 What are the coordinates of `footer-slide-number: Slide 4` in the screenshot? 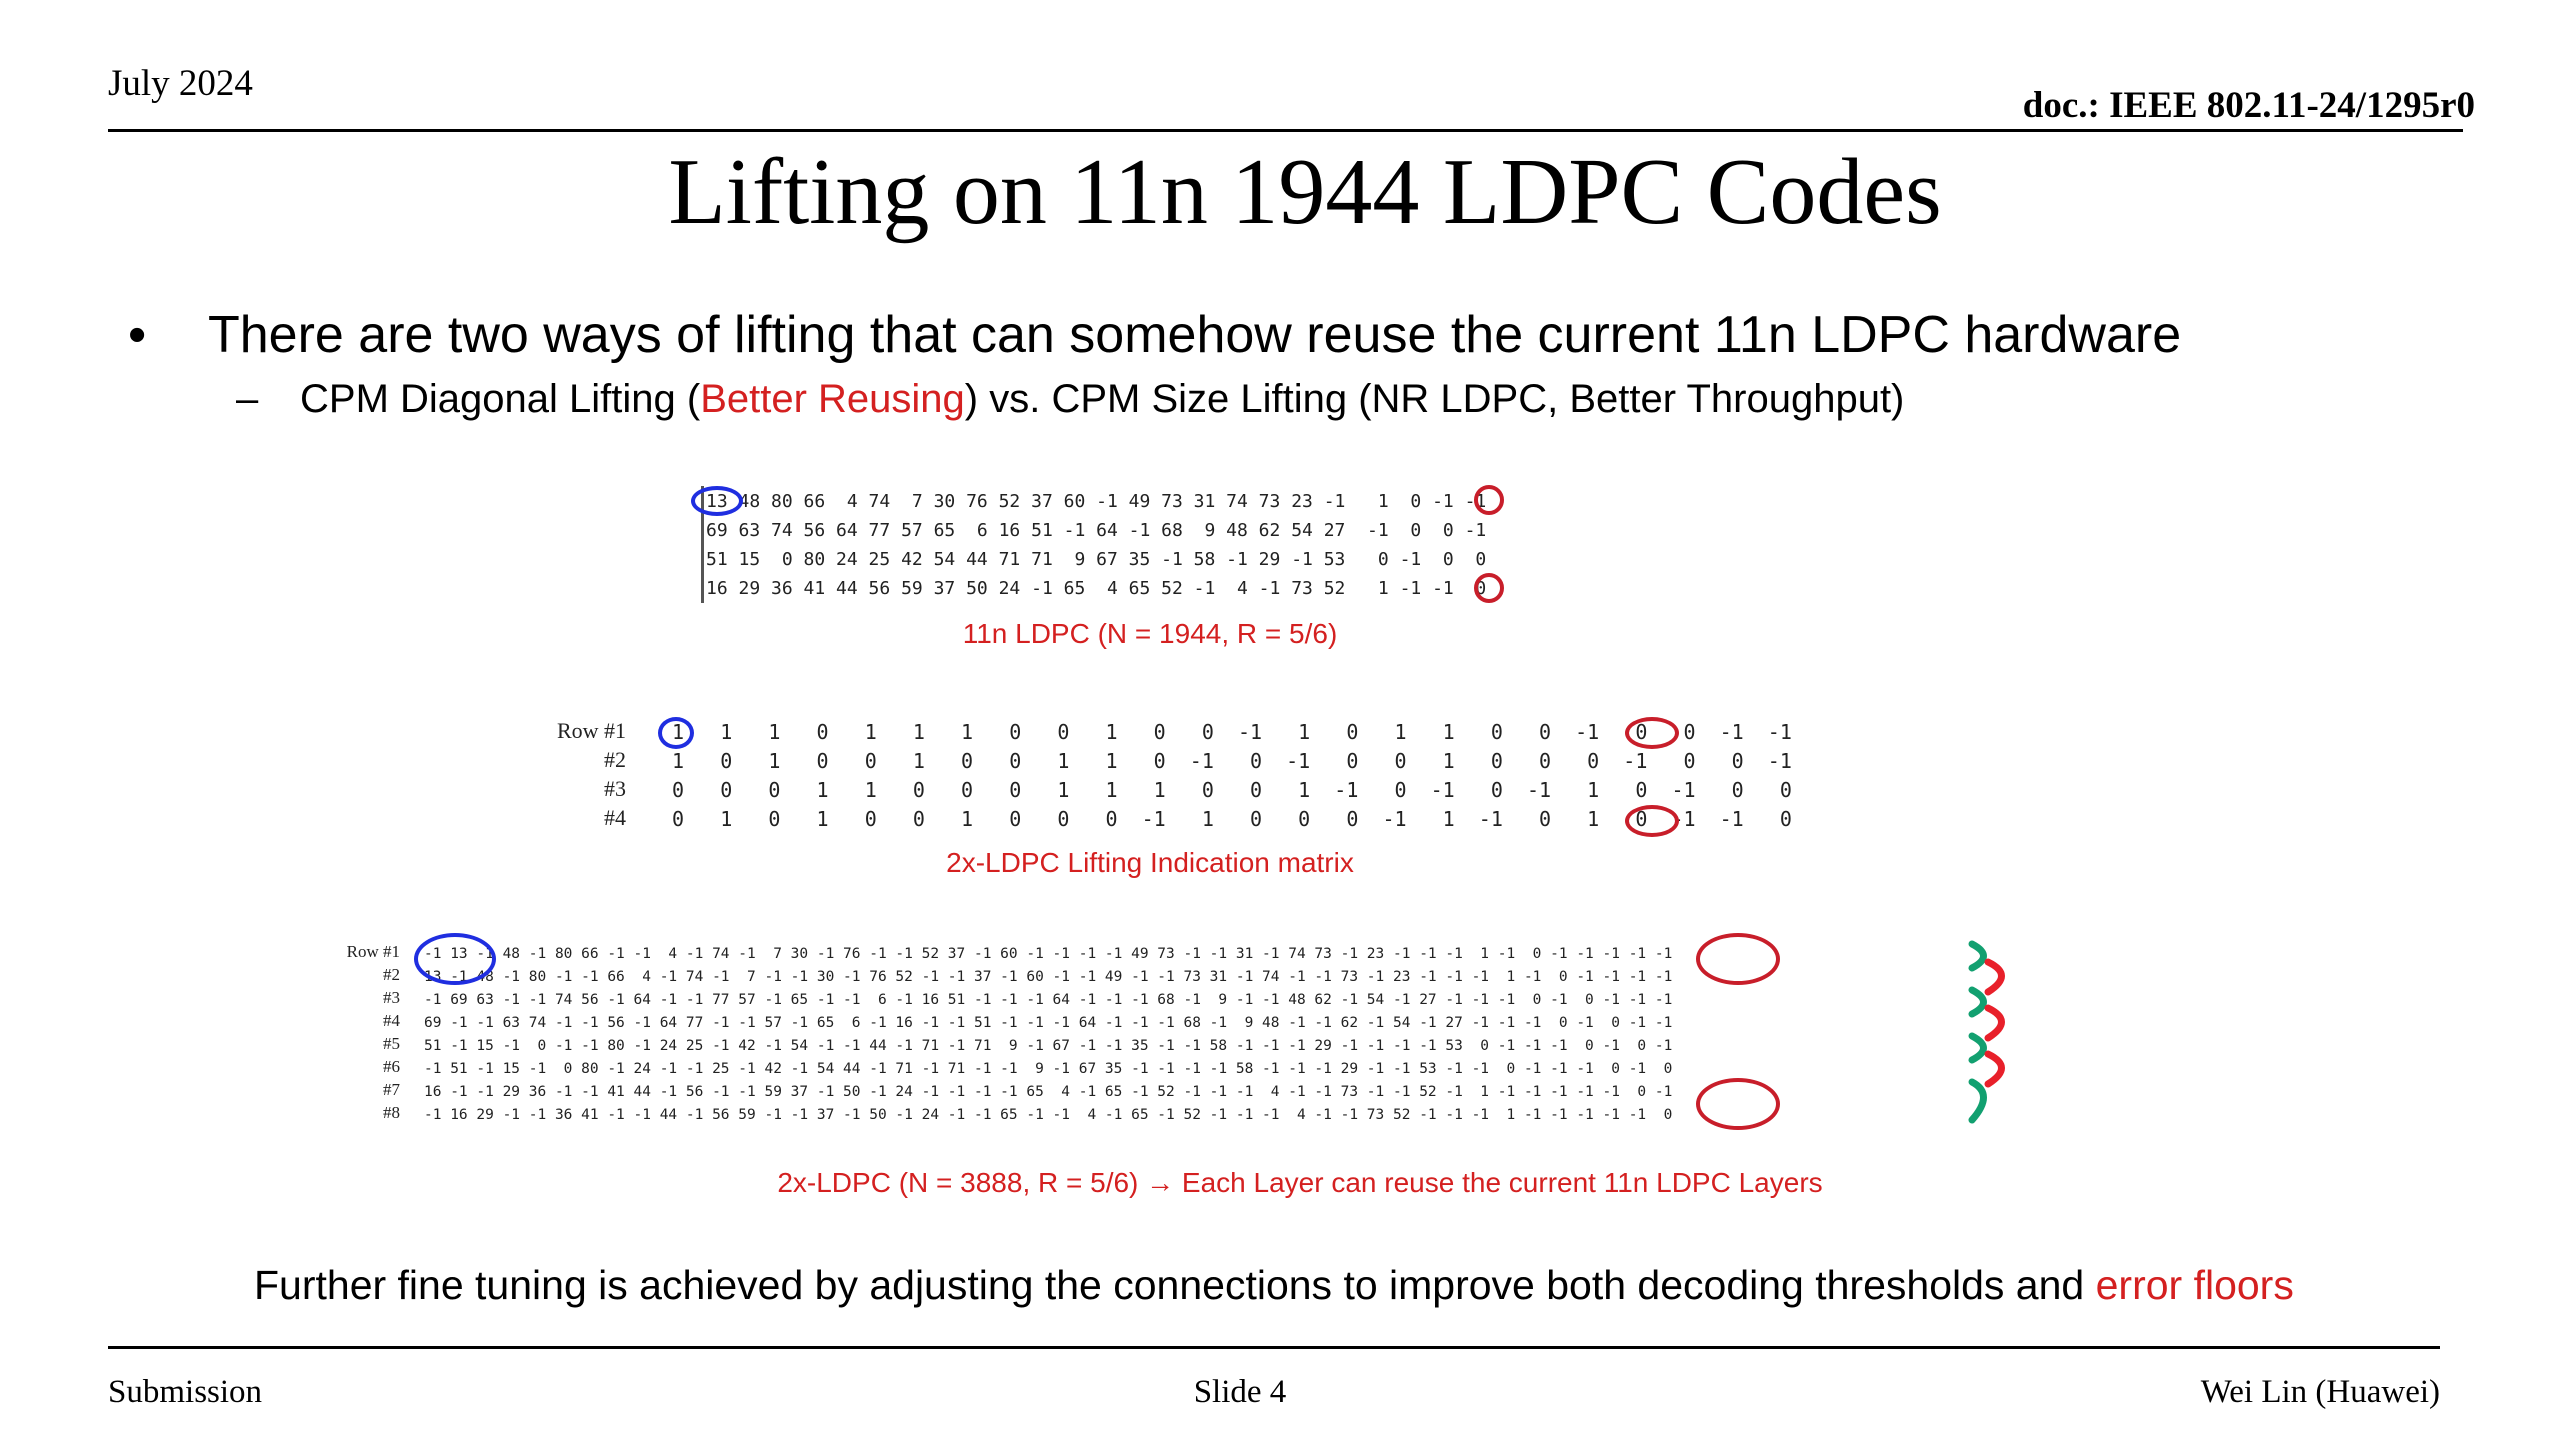 It's located at (1240, 1392).